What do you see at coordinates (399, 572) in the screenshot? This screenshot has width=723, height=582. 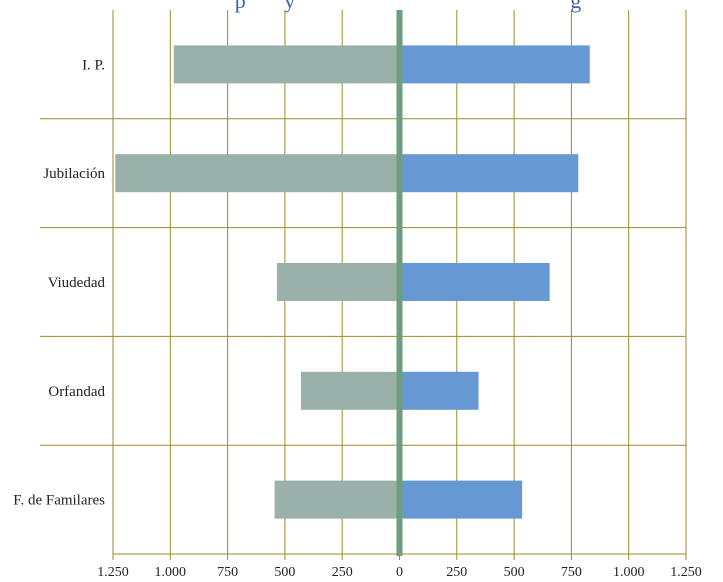 I see `x-tick-label: 0` at bounding box center [399, 572].